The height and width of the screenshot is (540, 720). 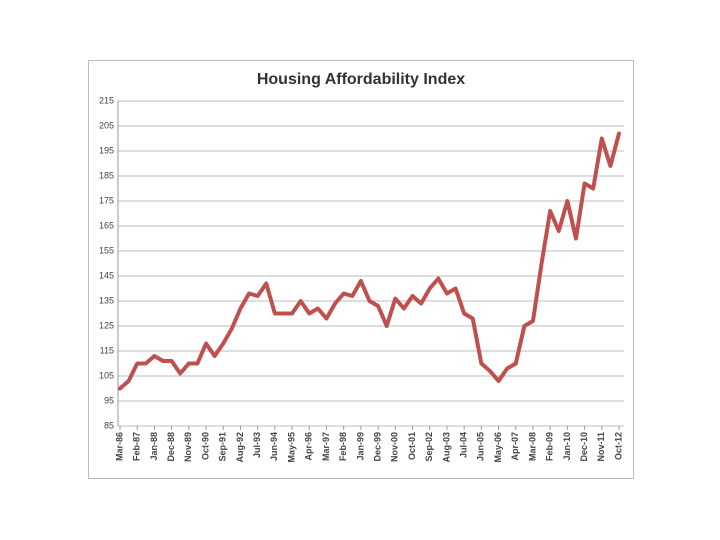 I want to click on y-tick-label: 185, so click(x=106, y=175).